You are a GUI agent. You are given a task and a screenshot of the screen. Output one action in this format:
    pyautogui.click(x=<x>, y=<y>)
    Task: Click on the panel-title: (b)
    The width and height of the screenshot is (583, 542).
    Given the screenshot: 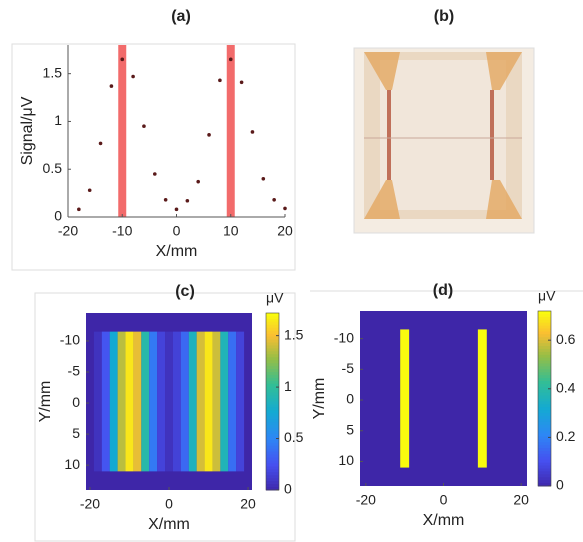 What is the action you would take?
    pyautogui.click(x=444, y=16)
    